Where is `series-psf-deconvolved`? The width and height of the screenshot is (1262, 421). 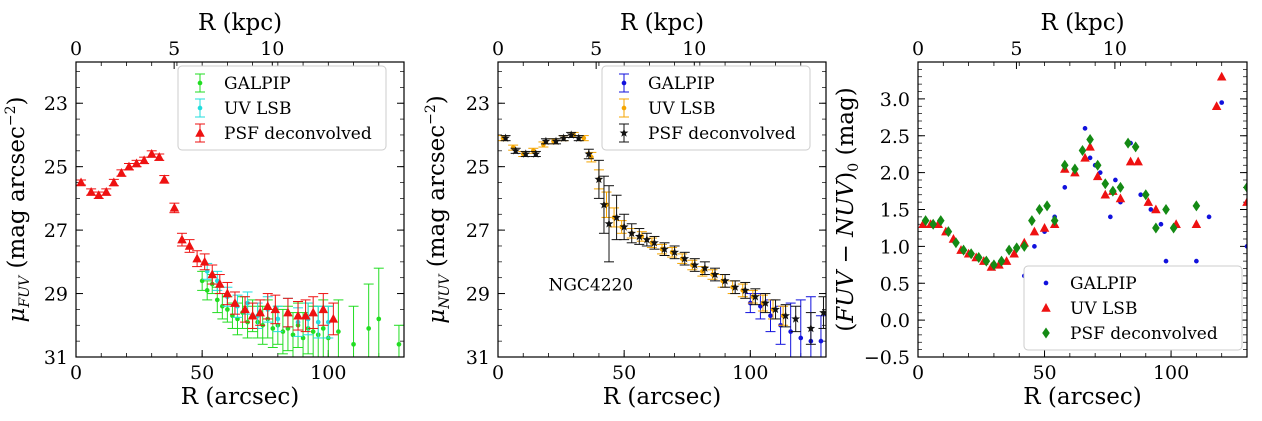 series-psf-deconvolved is located at coordinates (1084, 202).